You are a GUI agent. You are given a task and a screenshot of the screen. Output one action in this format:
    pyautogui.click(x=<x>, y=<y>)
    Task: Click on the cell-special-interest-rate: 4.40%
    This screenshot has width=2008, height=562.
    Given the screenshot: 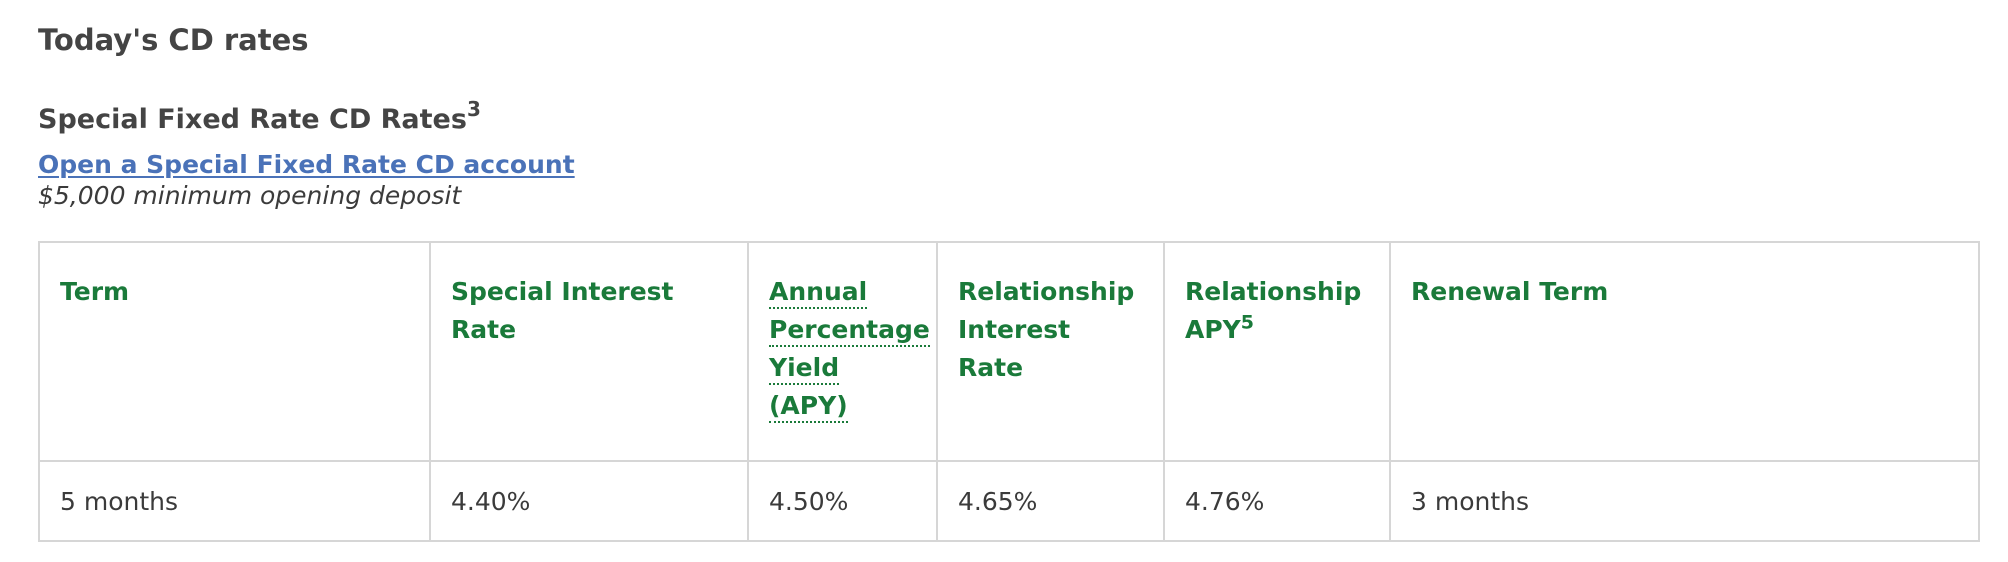 What is the action you would take?
    pyautogui.click(x=589, y=501)
    